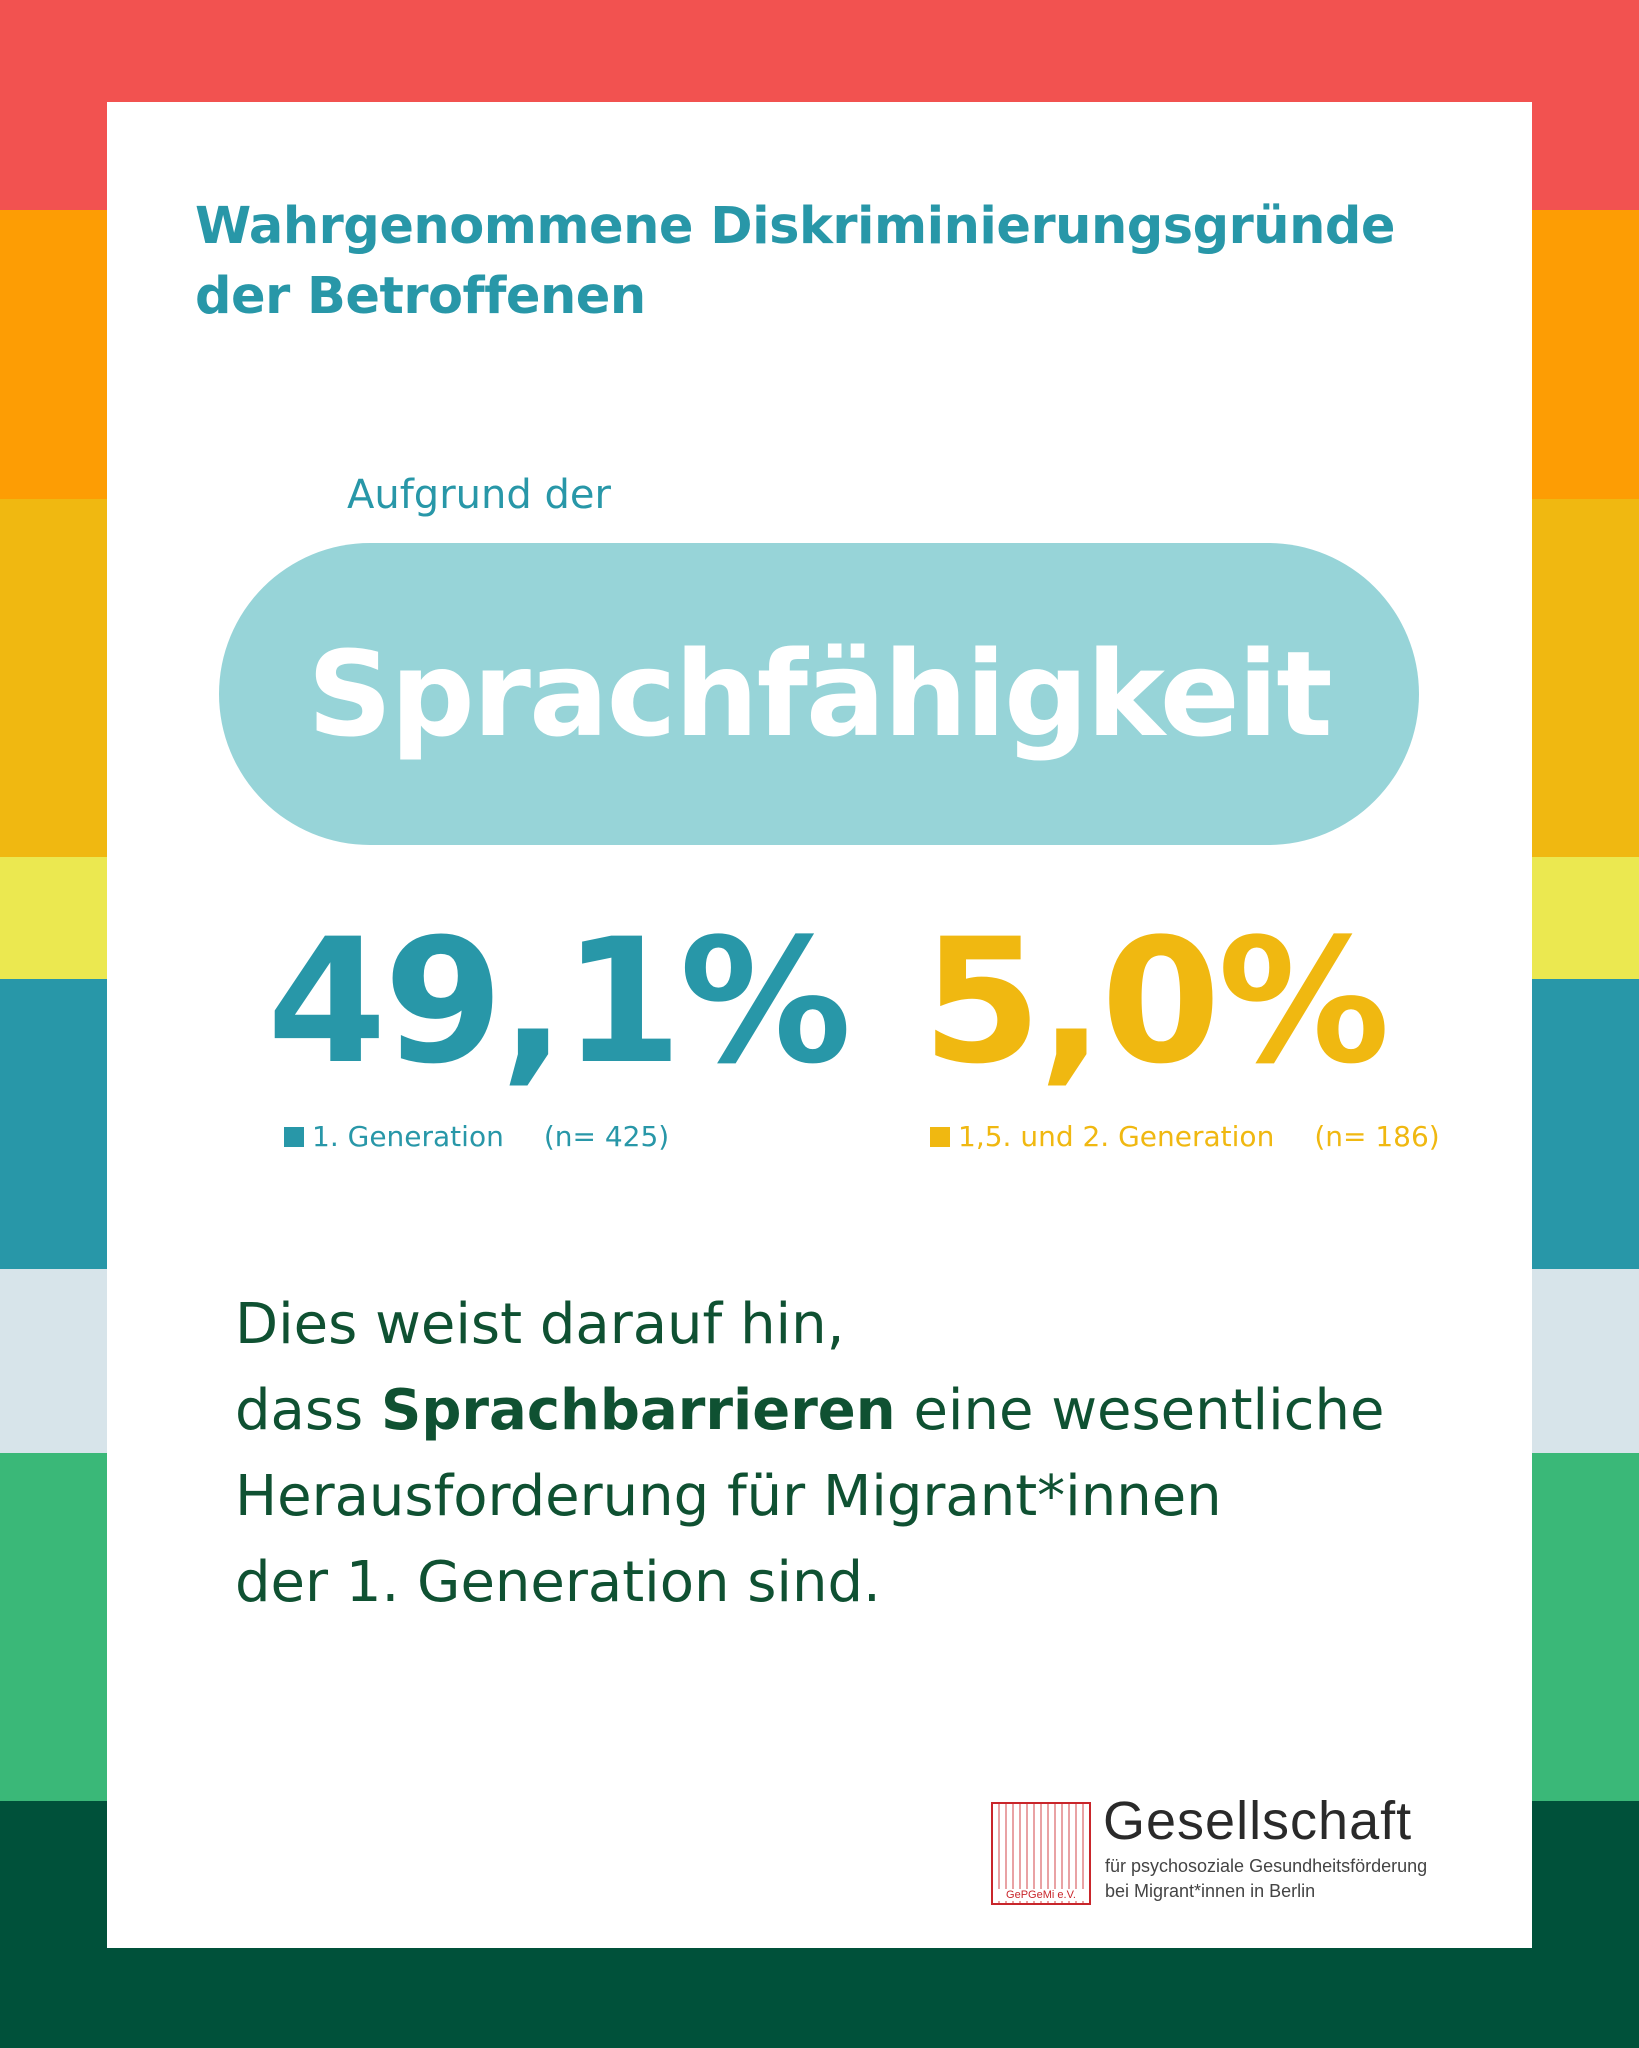  Describe the element at coordinates (408, 1136) in the screenshot. I see `legend-label: 1. Generation` at that location.